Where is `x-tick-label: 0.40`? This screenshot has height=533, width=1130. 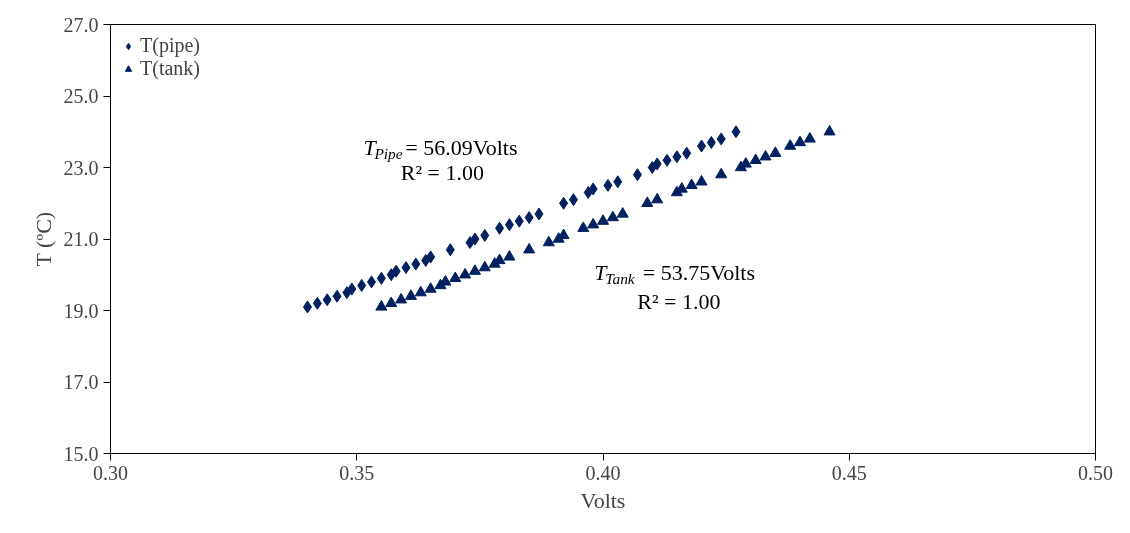 x-tick-label: 0.40 is located at coordinates (603, 472).